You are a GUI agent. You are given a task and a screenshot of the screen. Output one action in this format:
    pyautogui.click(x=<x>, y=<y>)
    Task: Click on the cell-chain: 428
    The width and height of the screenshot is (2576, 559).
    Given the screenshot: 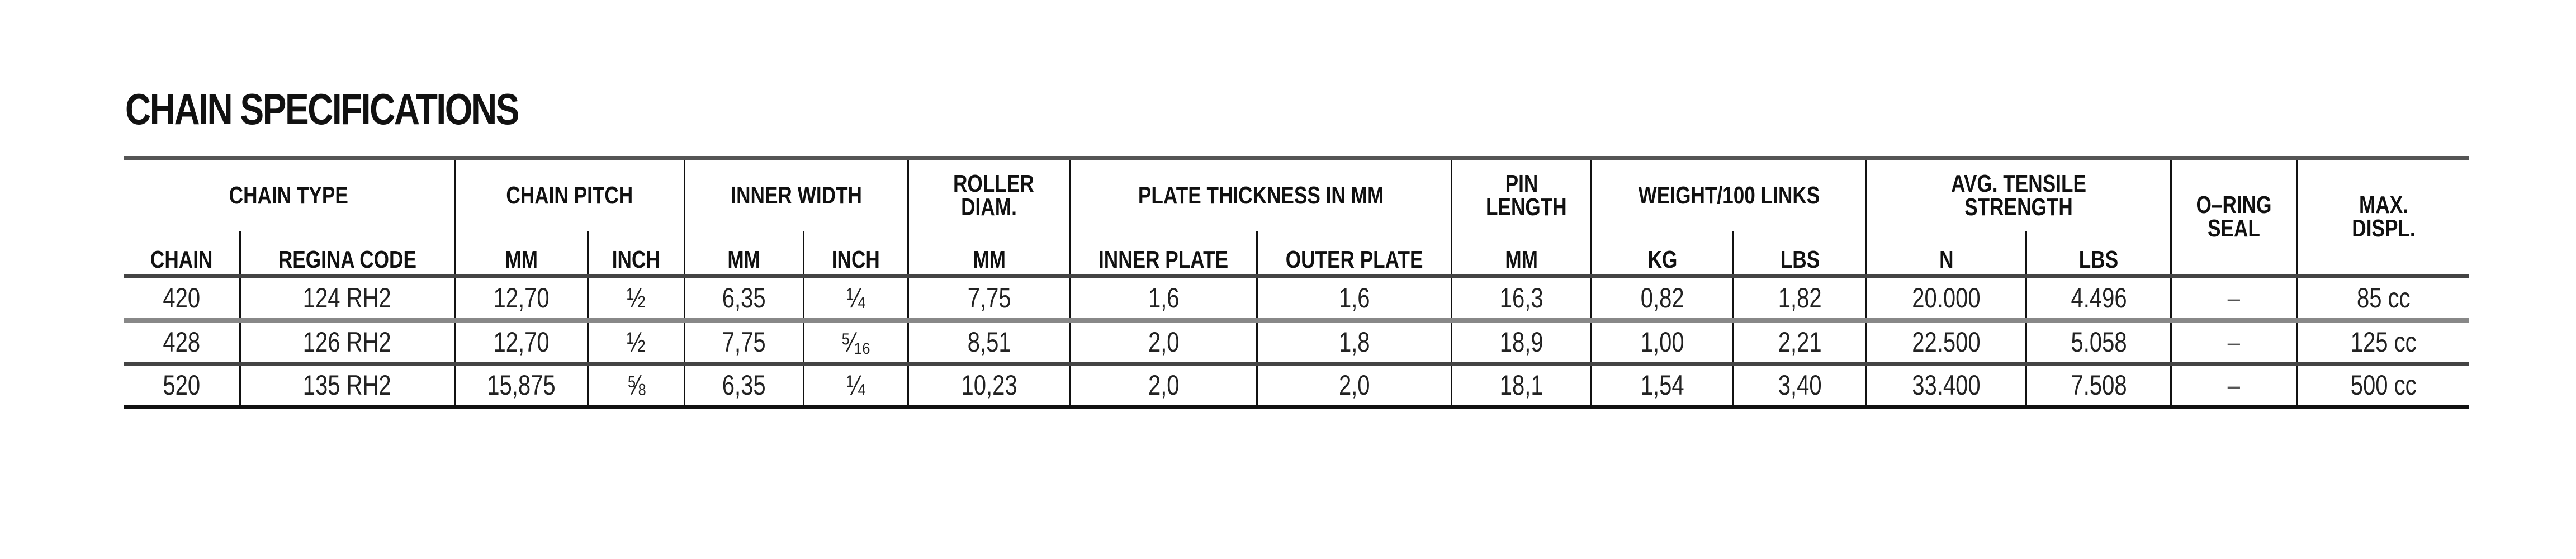 What is the action you would take?
    pyautogui.click(x=182, y=343)
    